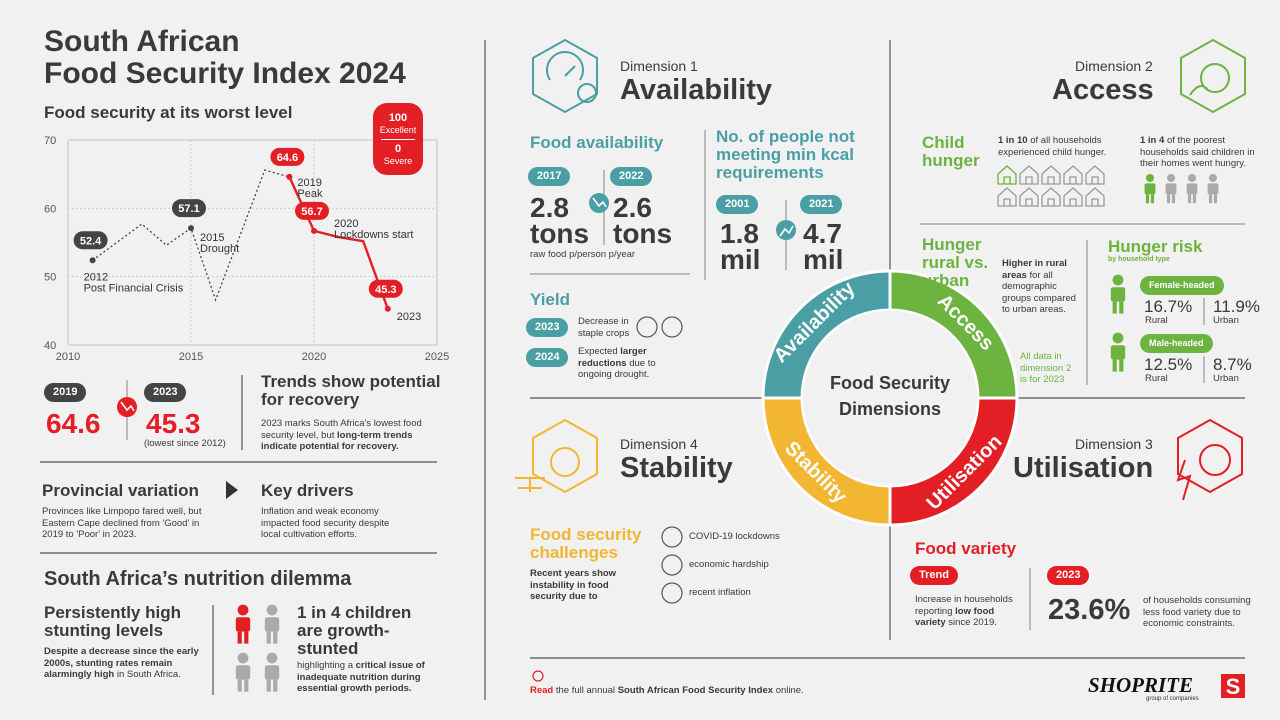  What do you see at coordinates (1152, 140) in the screenshot?
I see `text: 1 in 4` at bounding box center [1152, 140].